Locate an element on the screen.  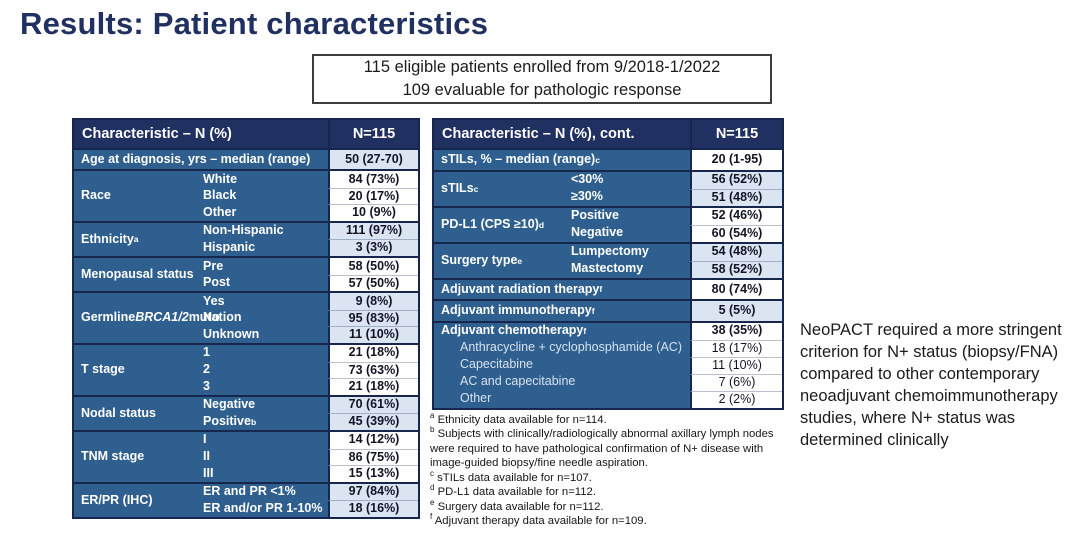
row-label: Menopausal status is located at coordinates (137, 273).